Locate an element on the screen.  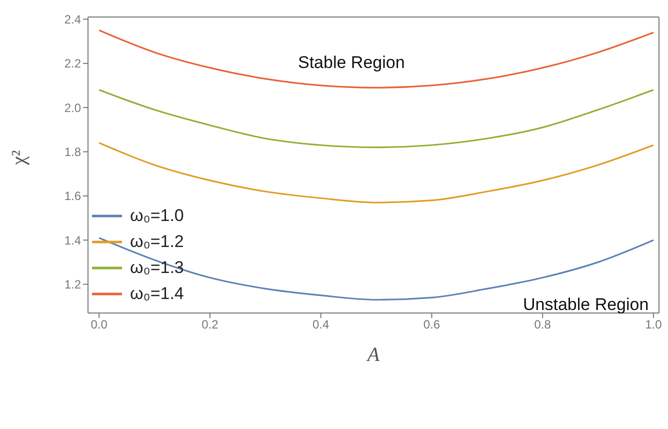
legend-label: ω₀=1.2 is located at coordinates (157, 242).